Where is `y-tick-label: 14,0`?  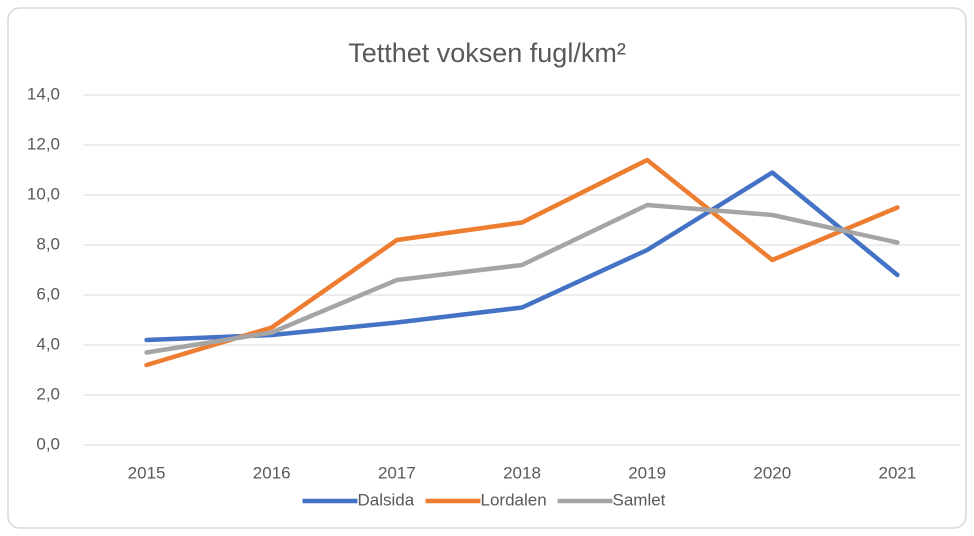 y-tick-label: 14,0 is located at coordinates (43, 93).